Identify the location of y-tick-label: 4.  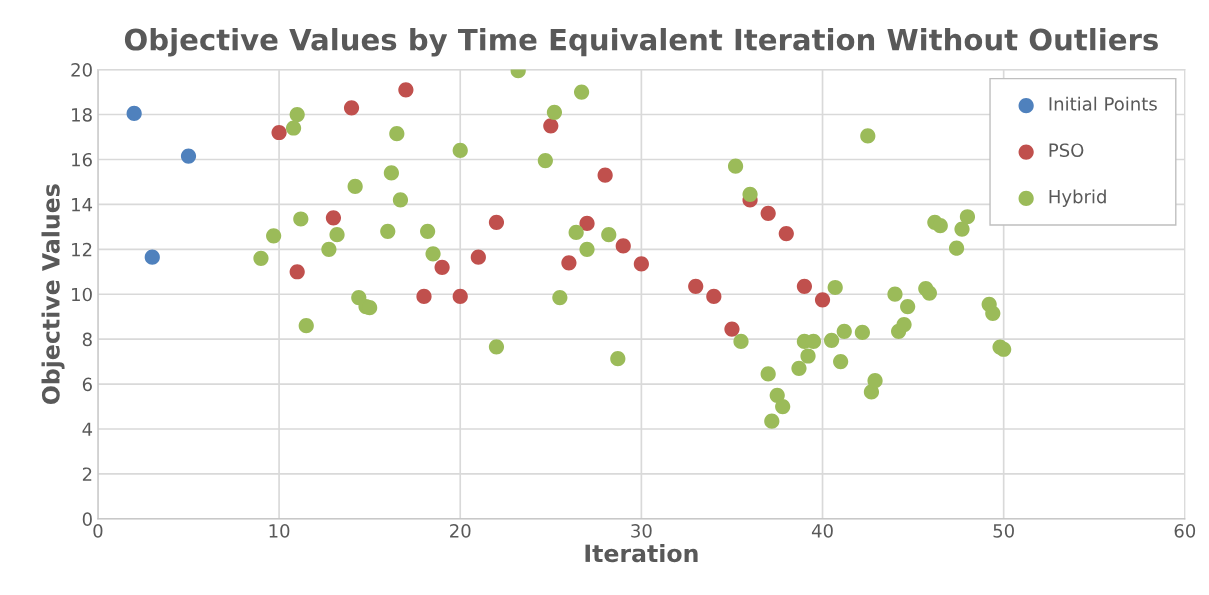
(87, 429).